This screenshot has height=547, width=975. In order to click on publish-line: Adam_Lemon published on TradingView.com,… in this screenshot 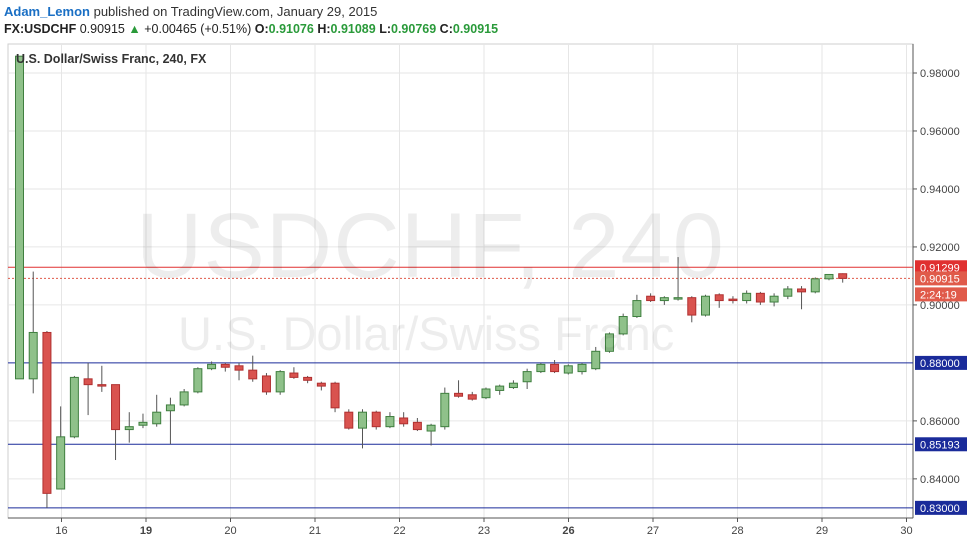, I will do `click(190, 11)`.